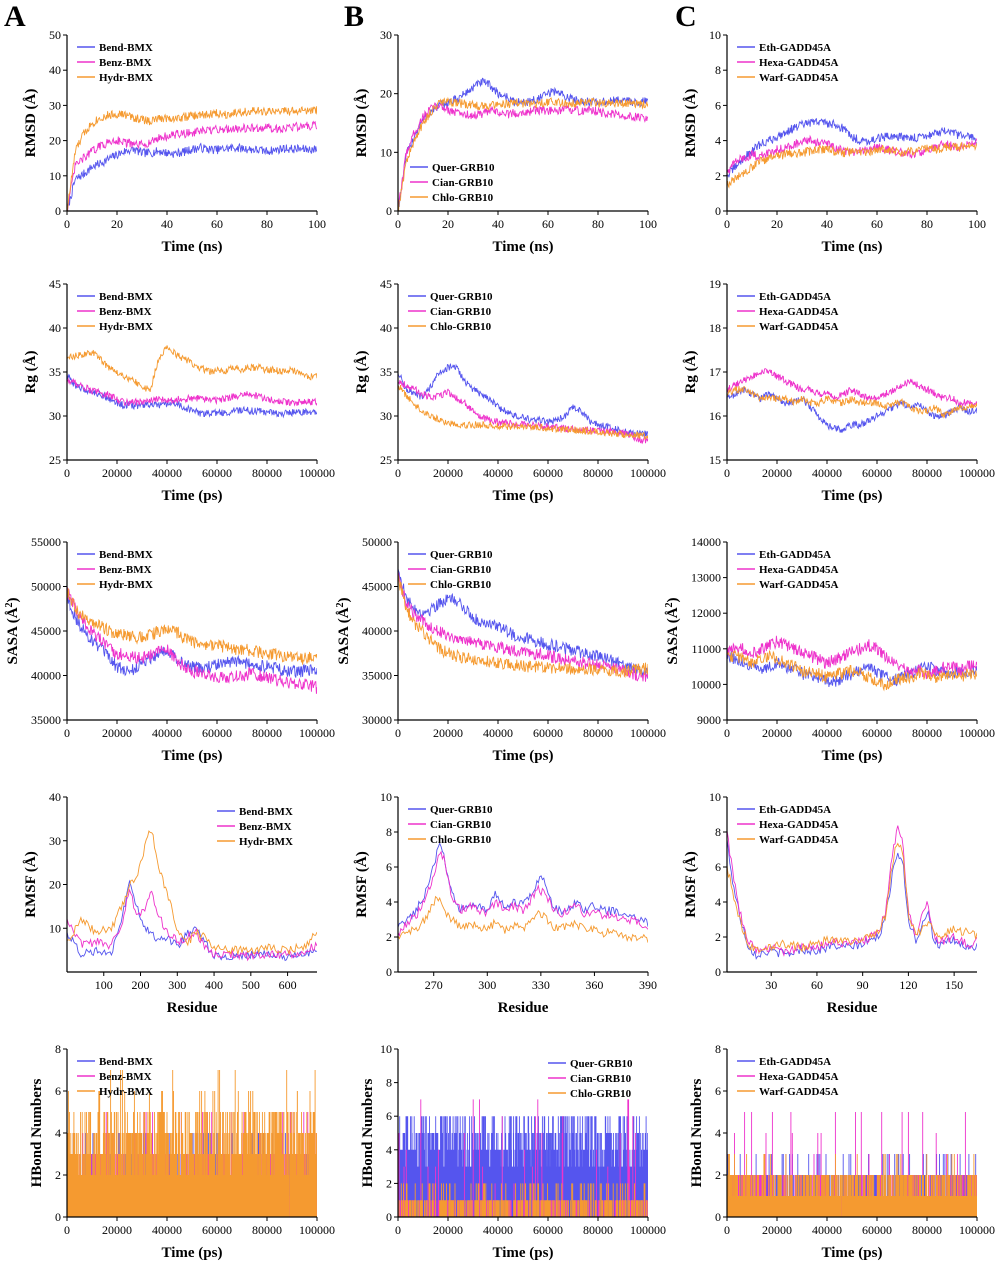 This screenshot has height=1276, width=996. What do you see at coordinates (362, 123) in the screenshot?
I see `y-axis-label: RMSD (Å)` at bounding box center [362, 123].